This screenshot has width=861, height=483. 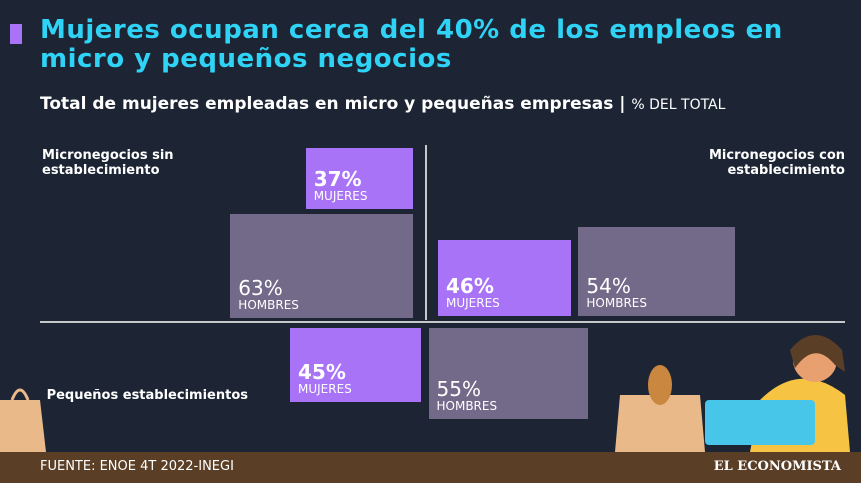 I want to click on title-marker, so click(x=16, y=34).